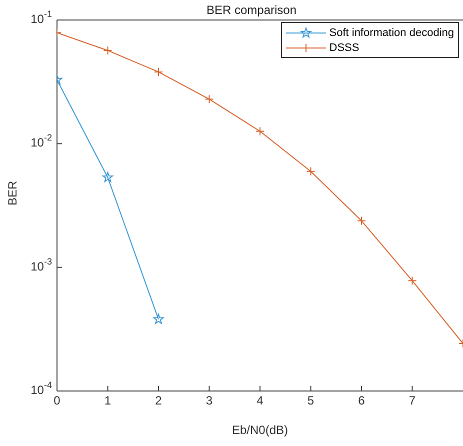  I want to click on y-tick-label: 10$^{-4}$, so click(41, 389).